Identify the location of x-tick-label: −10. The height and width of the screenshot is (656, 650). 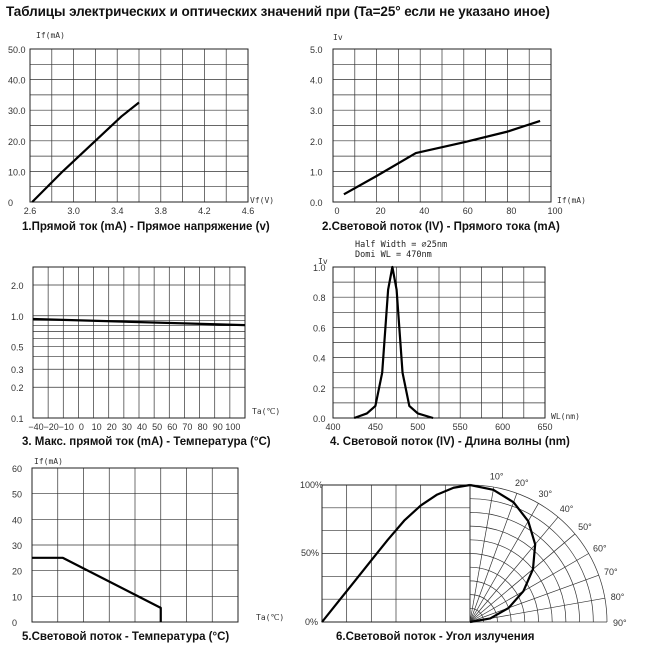
(66, 427).